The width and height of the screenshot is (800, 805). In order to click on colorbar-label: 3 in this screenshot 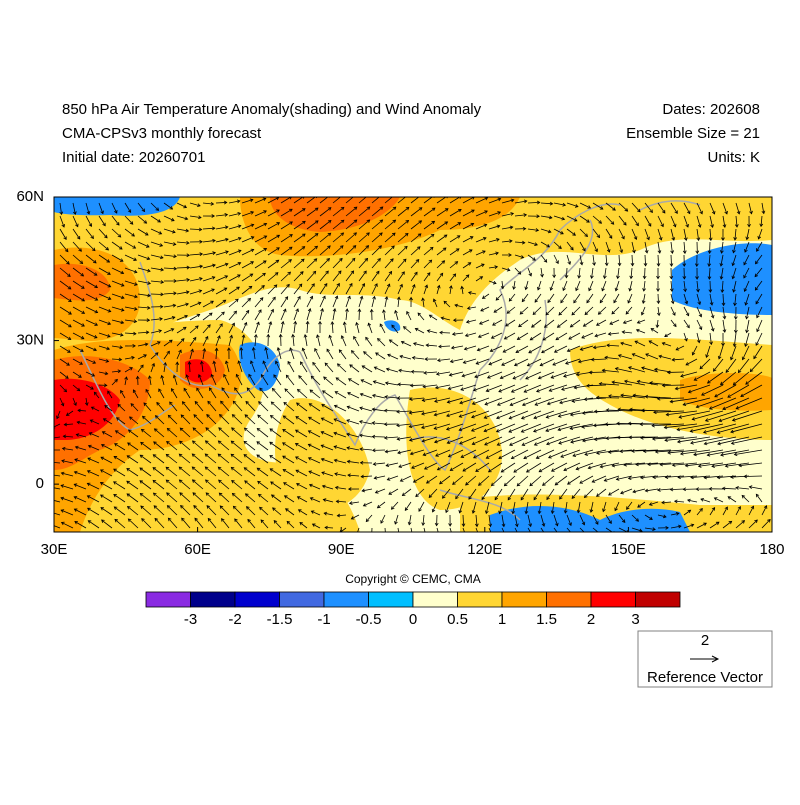, I will do `click(635, 619)`.